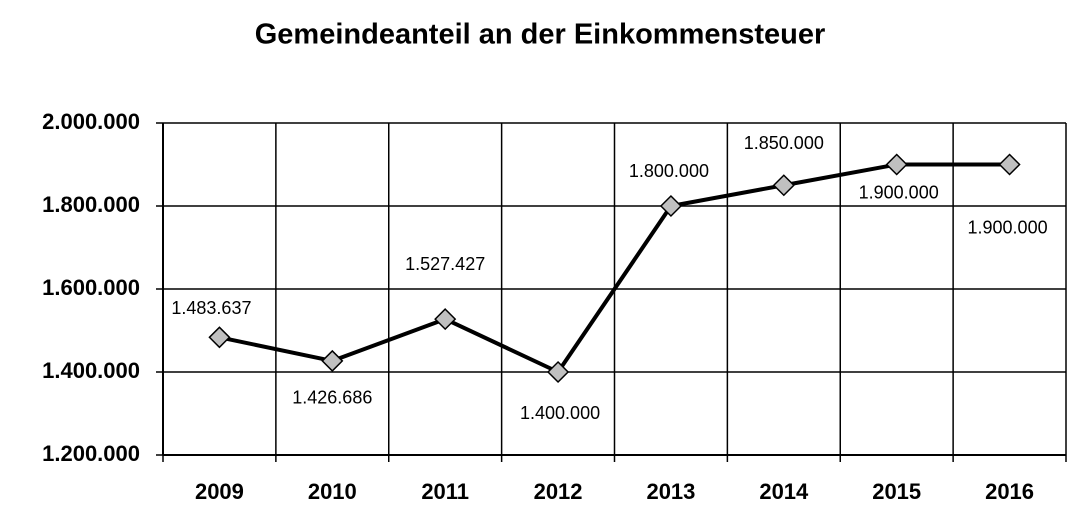 The height and width of the screenshot is (508, 1067). Describe the element at coordinates (560, 413) in the screenshot. I see `data-label: 1.400.000` at that location.